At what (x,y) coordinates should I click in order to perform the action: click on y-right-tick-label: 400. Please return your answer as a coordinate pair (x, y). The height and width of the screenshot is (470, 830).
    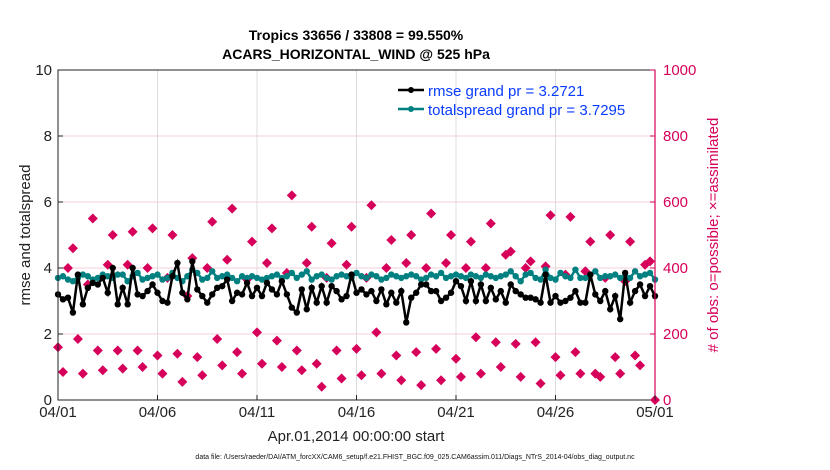
    Looking at the image, I should click on (675, 268).